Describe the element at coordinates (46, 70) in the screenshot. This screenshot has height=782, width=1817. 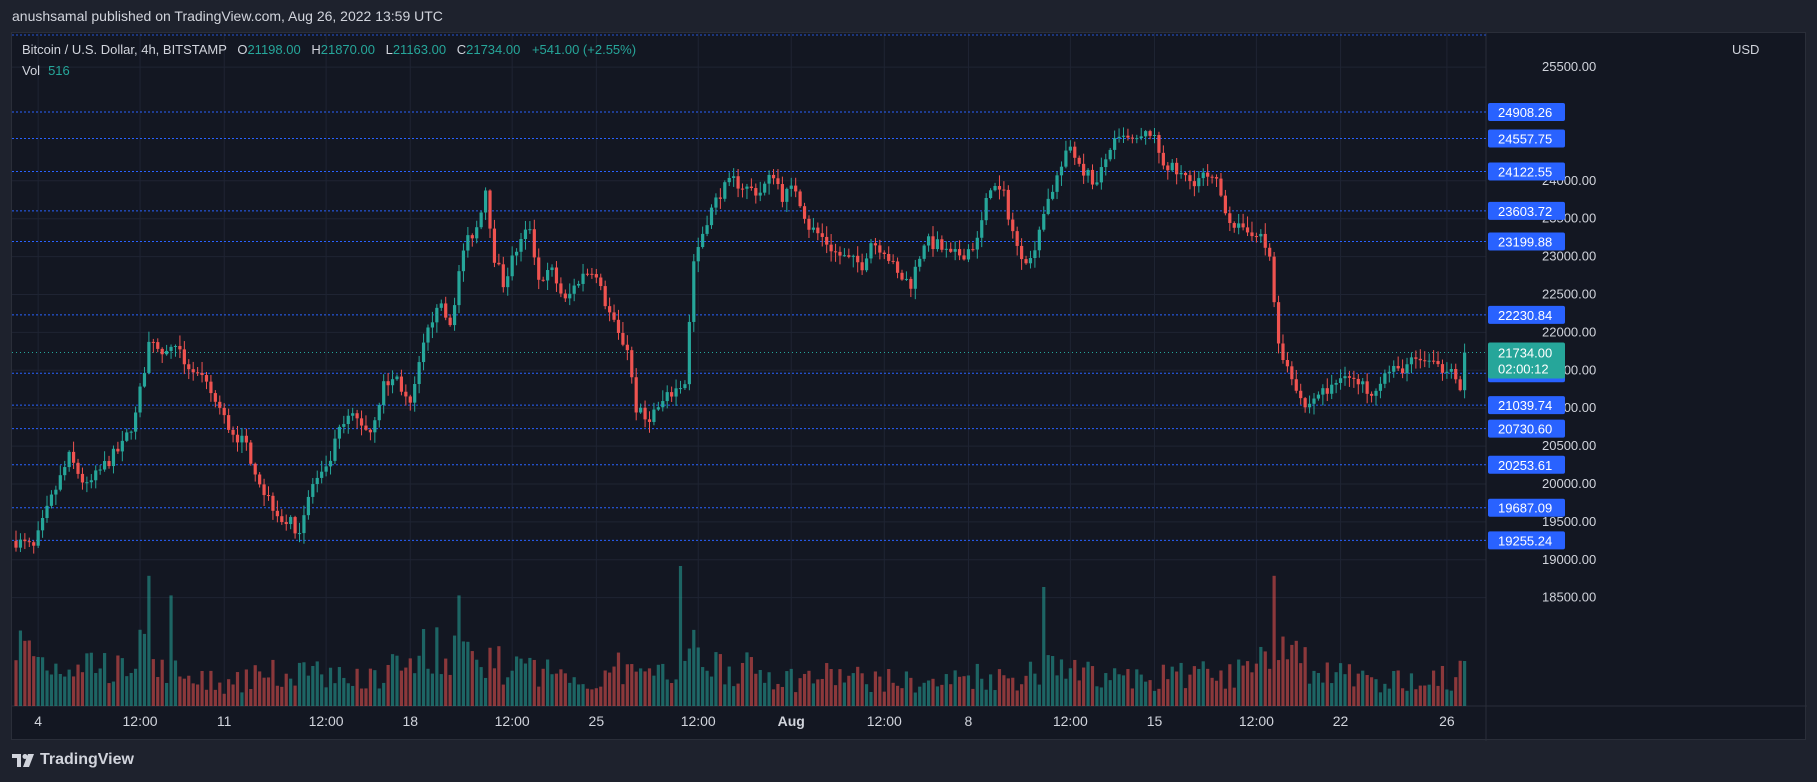
I see `volume-legend: Vol 516` at that location.